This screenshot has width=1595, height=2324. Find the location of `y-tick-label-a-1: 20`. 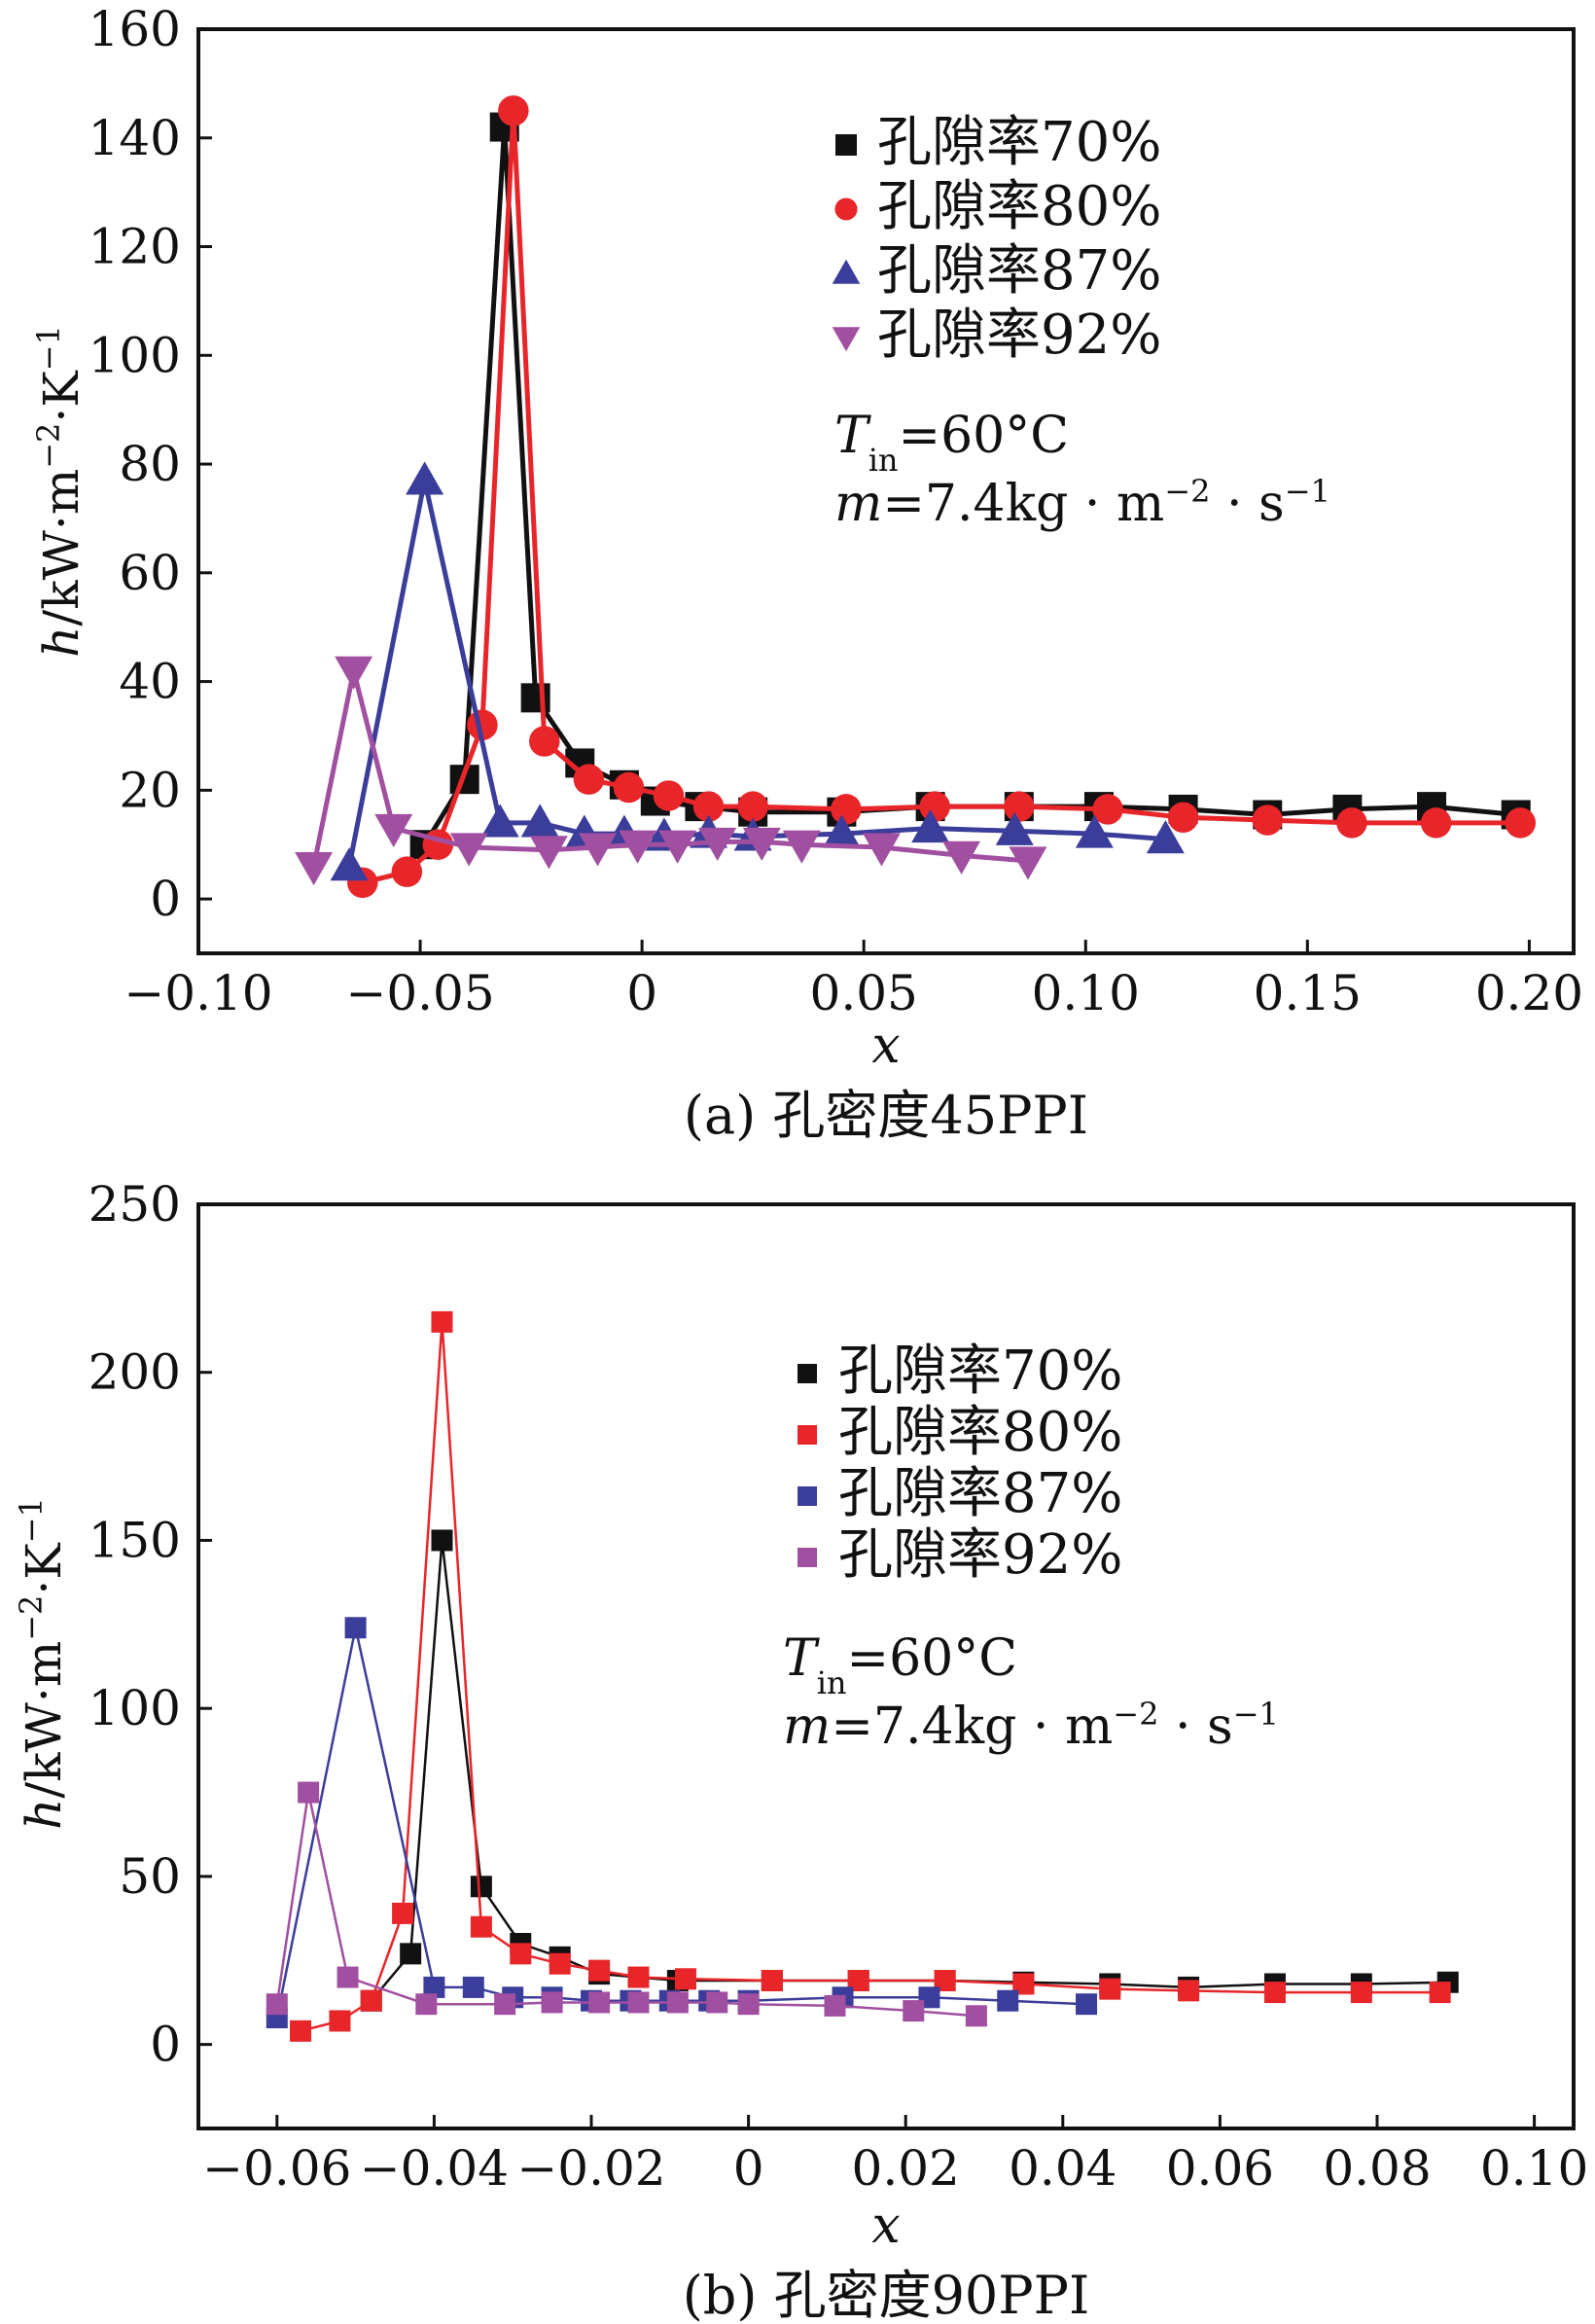

y-tick-label-a-1: 20 is located at coordinates (150, 790).